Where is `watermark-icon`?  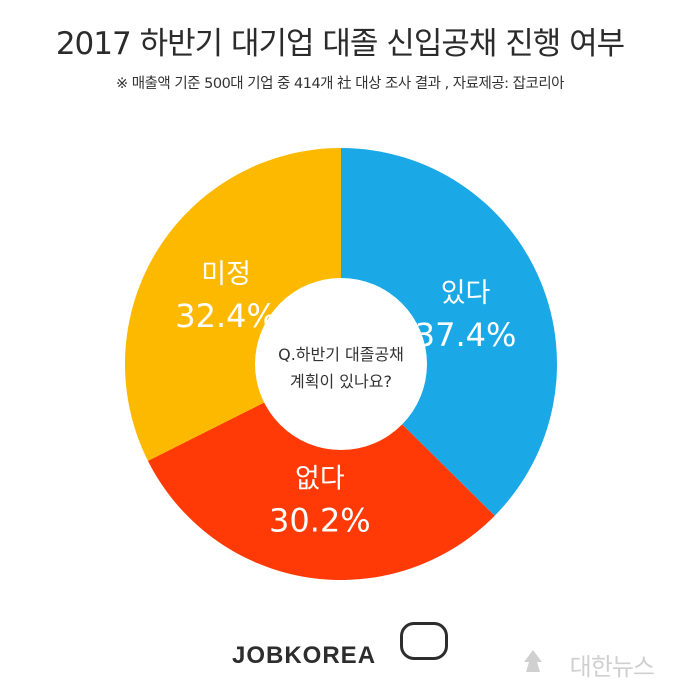 watermark-icon is located at coordinates (533, 661).